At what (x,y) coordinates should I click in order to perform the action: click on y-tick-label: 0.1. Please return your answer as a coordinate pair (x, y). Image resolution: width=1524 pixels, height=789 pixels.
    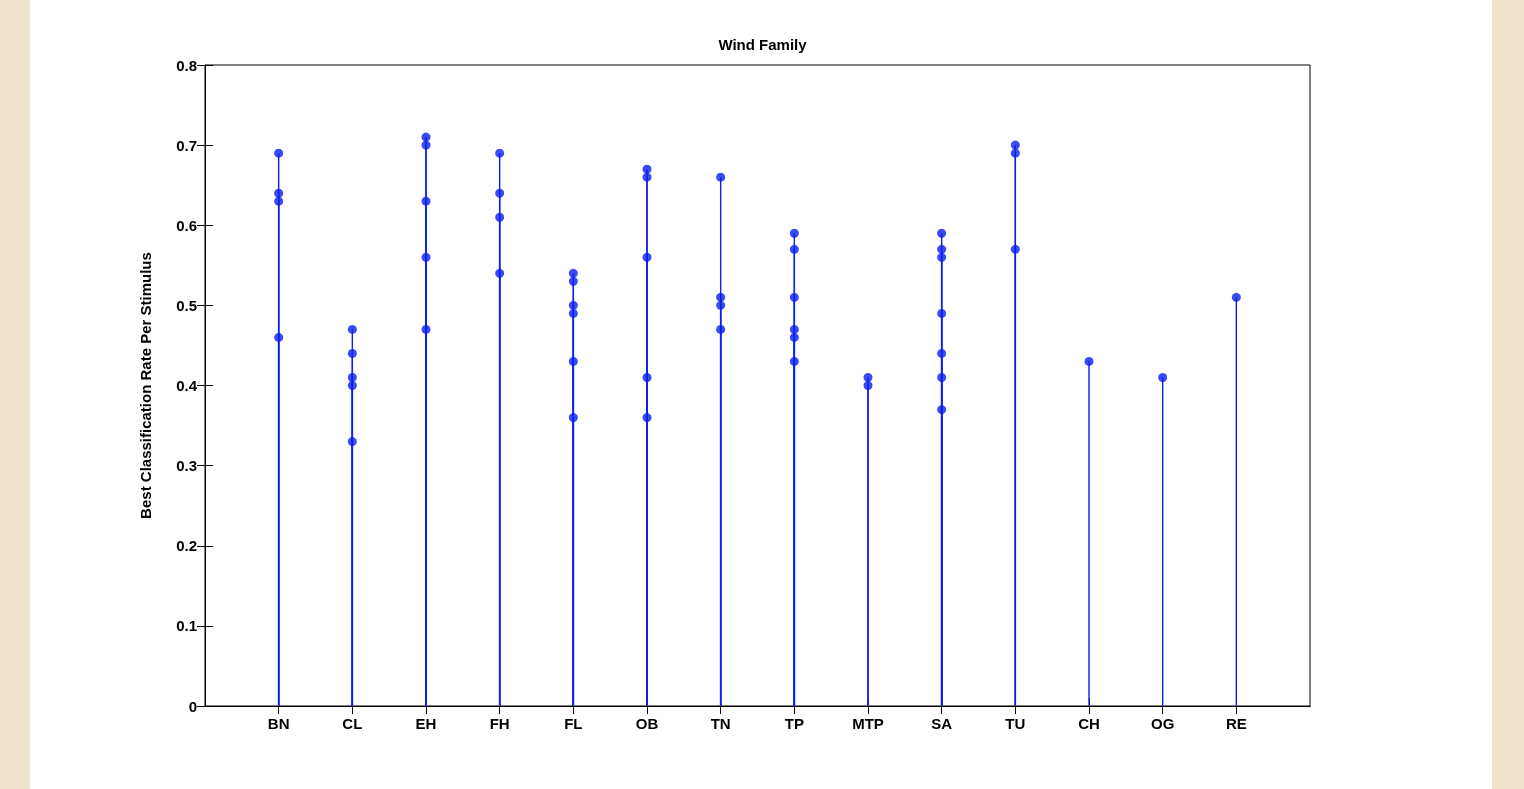
    Looking at the image, I should click on (186, 626).